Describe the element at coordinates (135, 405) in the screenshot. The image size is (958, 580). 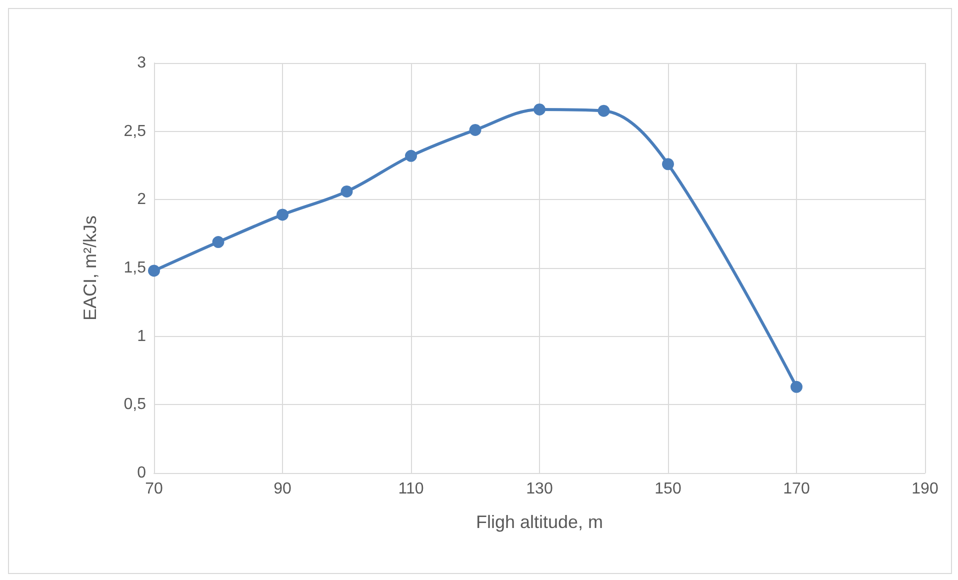
I see `y-tick-label: 0,5` at that location.